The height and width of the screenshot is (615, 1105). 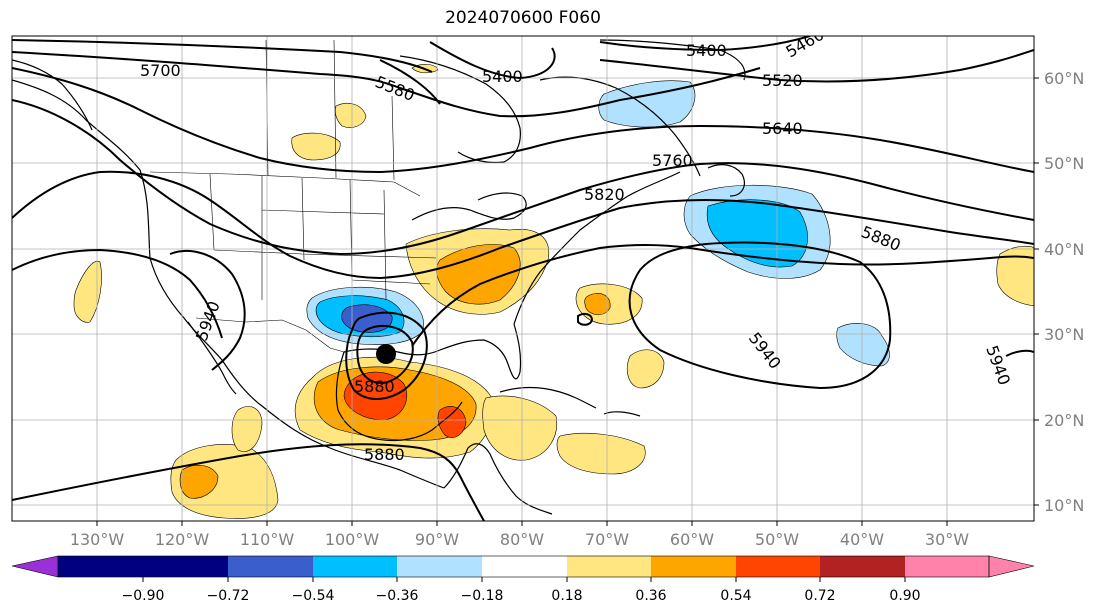 I want to click on colorbar-tick-label: 0.36, so click(x=650, y=596).